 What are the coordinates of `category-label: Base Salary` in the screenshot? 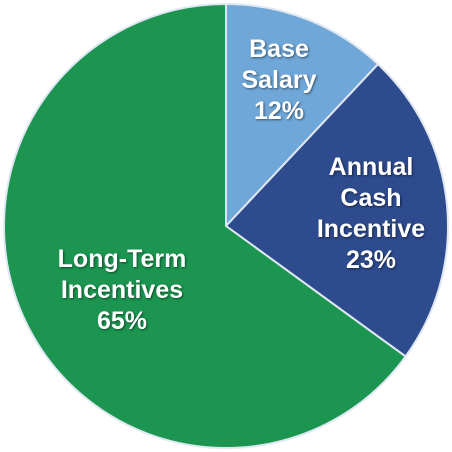 It's located at (279, 64).